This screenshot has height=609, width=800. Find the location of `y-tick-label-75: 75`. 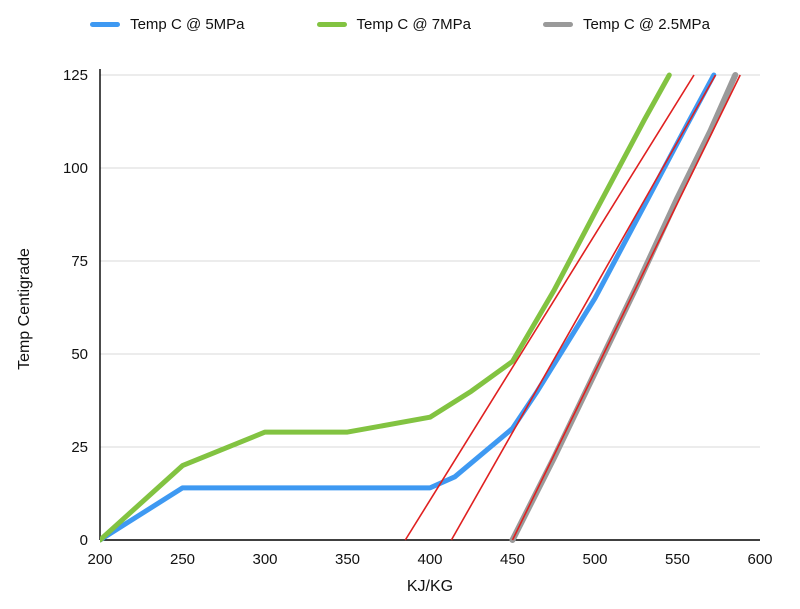

y-tick-label-75: 75 is located at coordinates (79, 261).